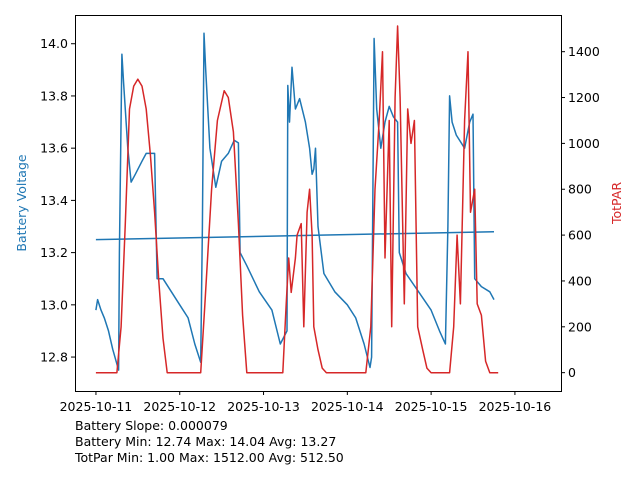 This screenshot has height=484, width=640. Describe the element at coordinates (572, 372) in the screenshot. I see `y-right-tick-label: 0` at that location.